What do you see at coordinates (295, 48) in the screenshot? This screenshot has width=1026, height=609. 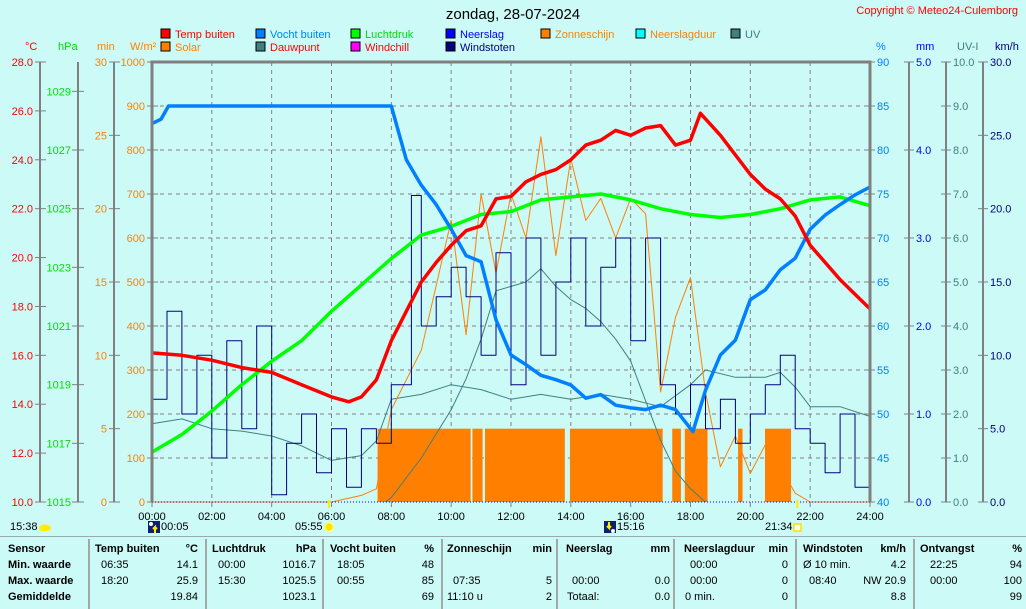 I see `legend-label: Dauwpunt` at bounding box center [295, 48].